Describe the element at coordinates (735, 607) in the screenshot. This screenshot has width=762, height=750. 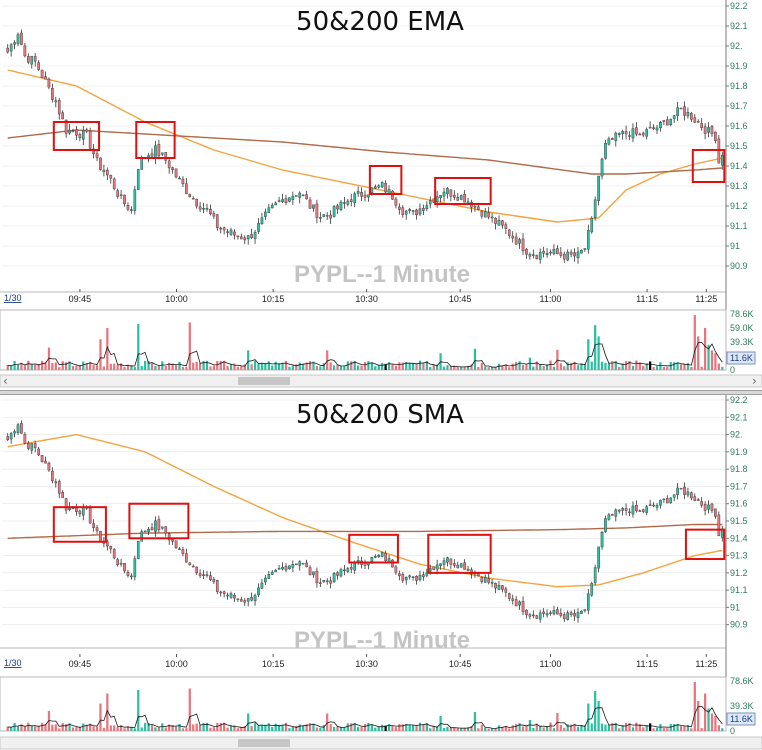
I see `price-tick-label: 91` at that location.